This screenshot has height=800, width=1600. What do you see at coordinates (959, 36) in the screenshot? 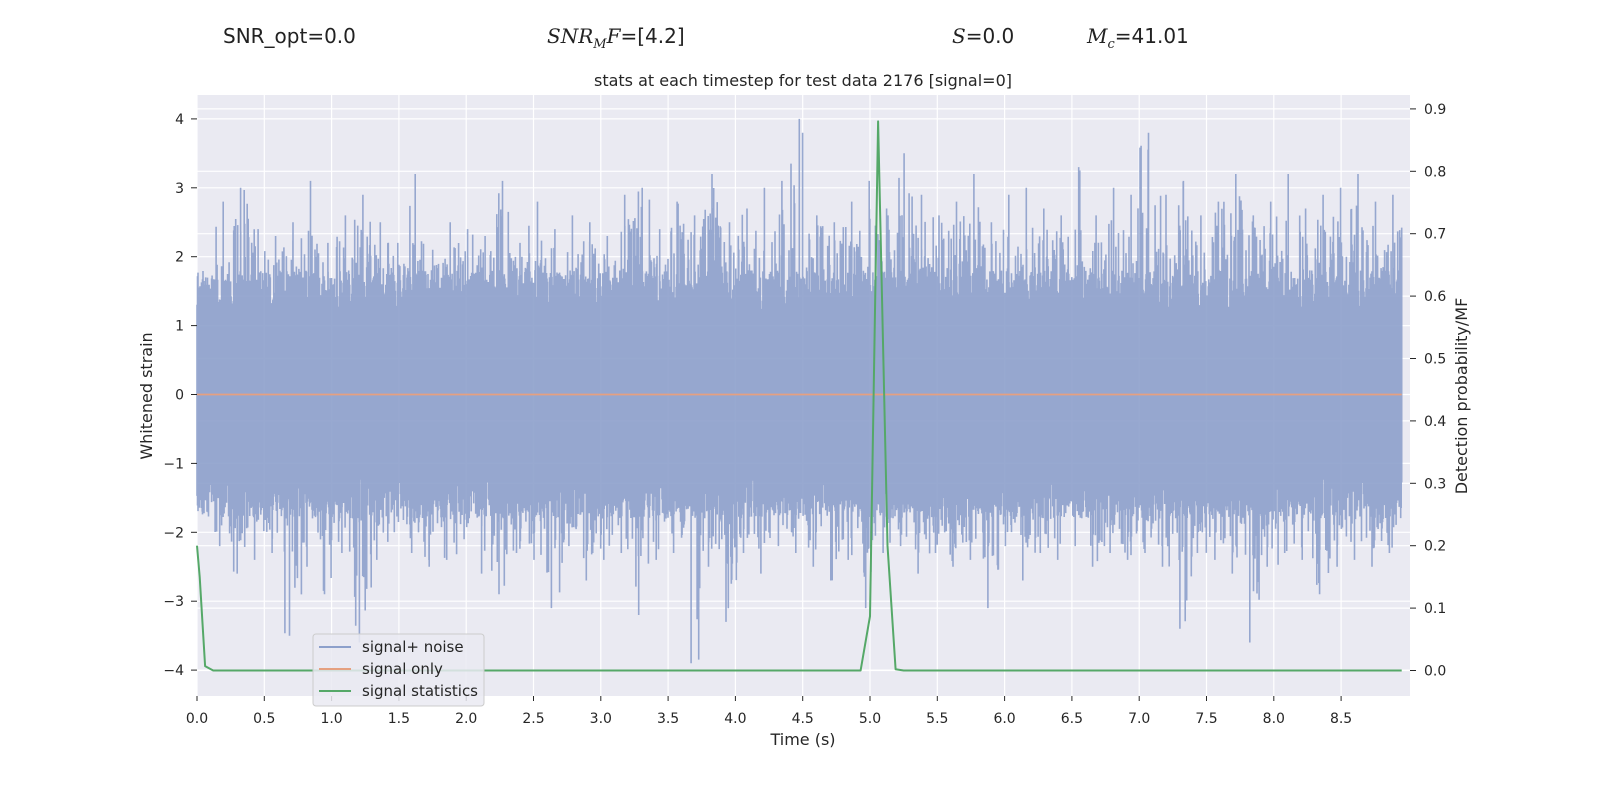
I see `s-symbol: S` at bounding box center [959, 36].